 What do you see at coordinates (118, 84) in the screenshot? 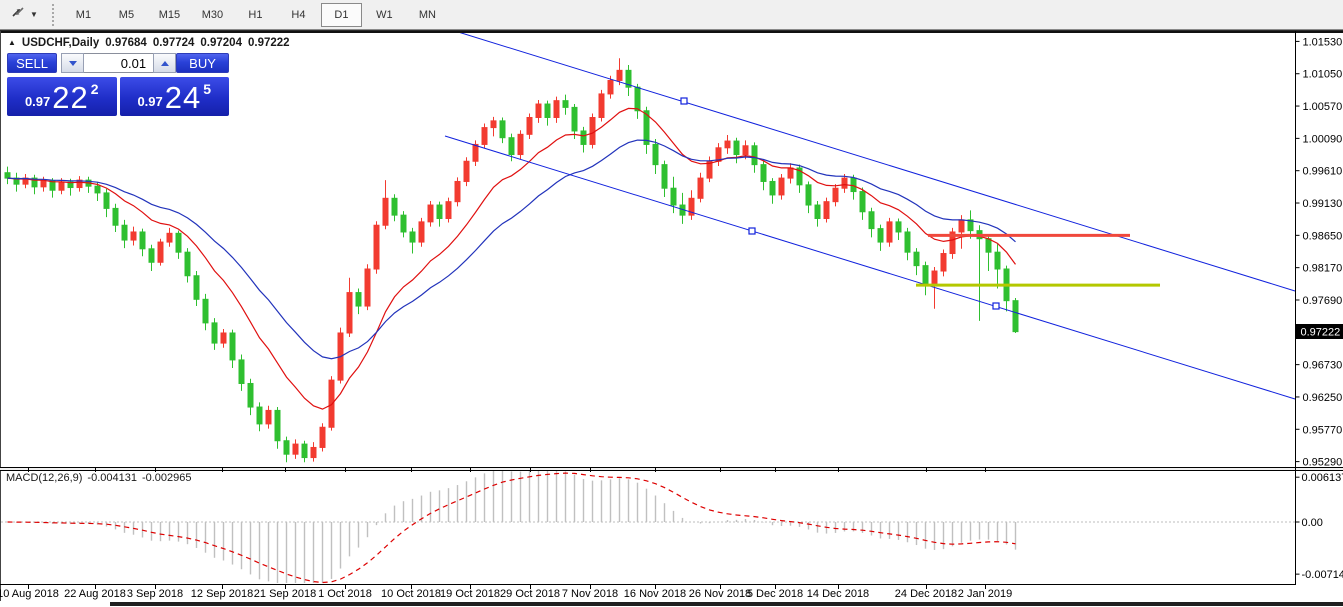
I see `one-click-trading-panel: SELL BUY 0.97 22 2 0.97 24 5` at bounding box center [118, 84].